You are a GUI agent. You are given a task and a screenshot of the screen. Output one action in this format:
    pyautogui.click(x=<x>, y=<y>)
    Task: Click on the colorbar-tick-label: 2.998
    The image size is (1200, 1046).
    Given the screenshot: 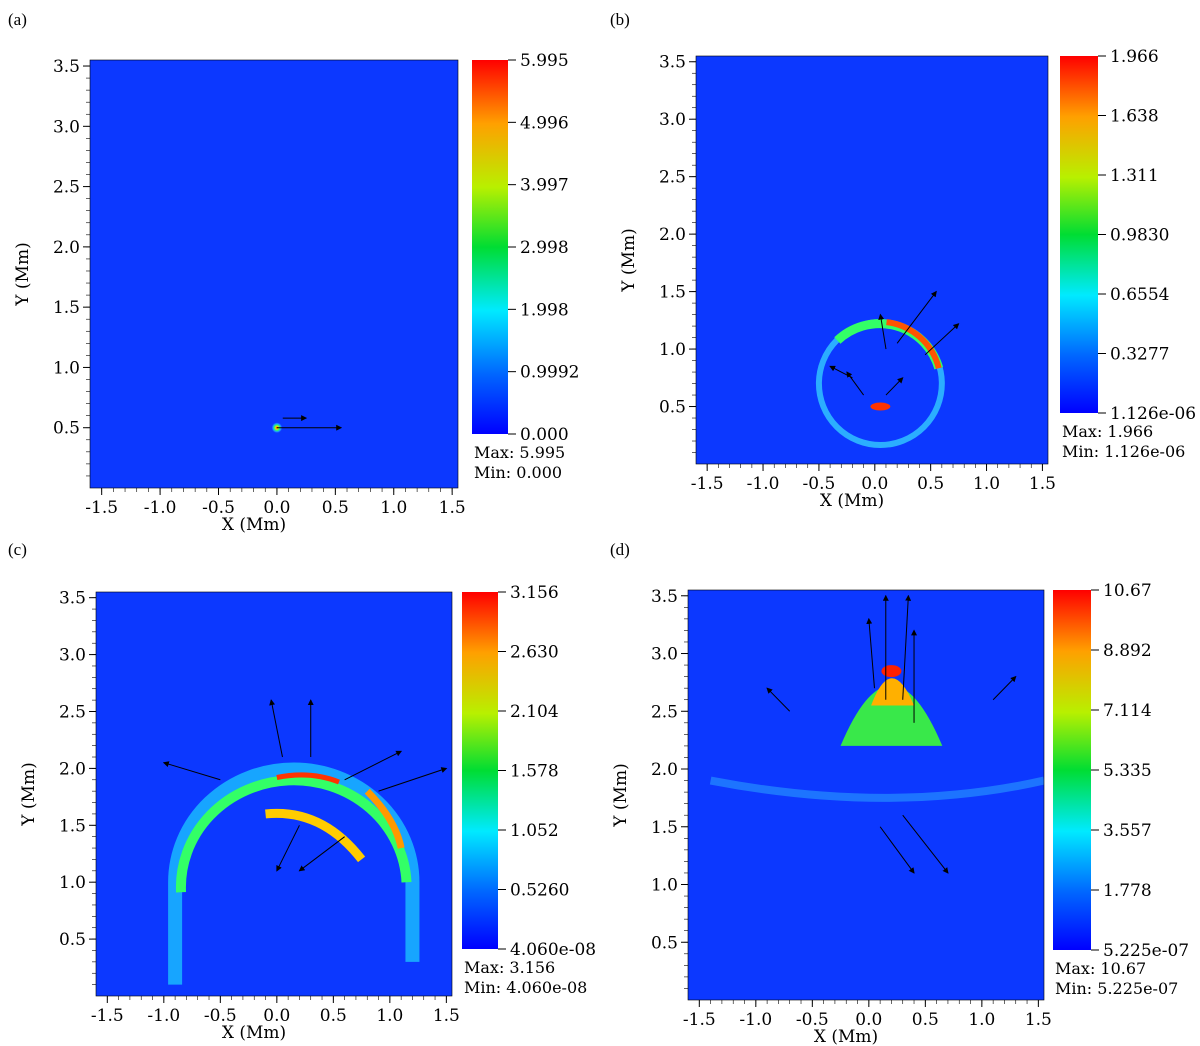 What is the action you would take?
    pyautogui.click(x=544, y=248)
    